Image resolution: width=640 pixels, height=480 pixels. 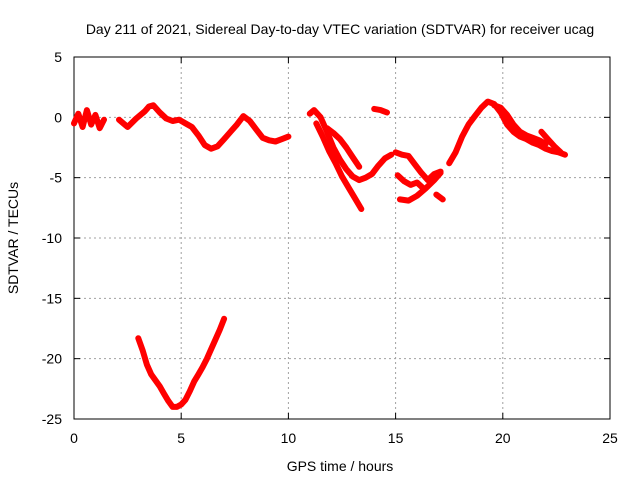 What do you see at coordinates (52, 359) in the screenshot?
I see `y-tick-label: -20` at bounding box center [52, 359].